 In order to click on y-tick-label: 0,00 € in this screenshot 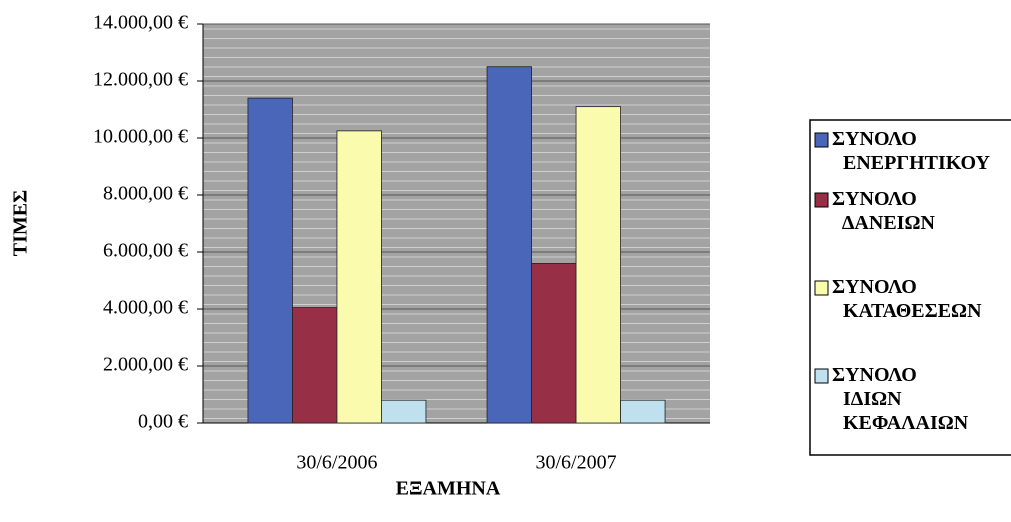, I will do `click(163, 422)`.